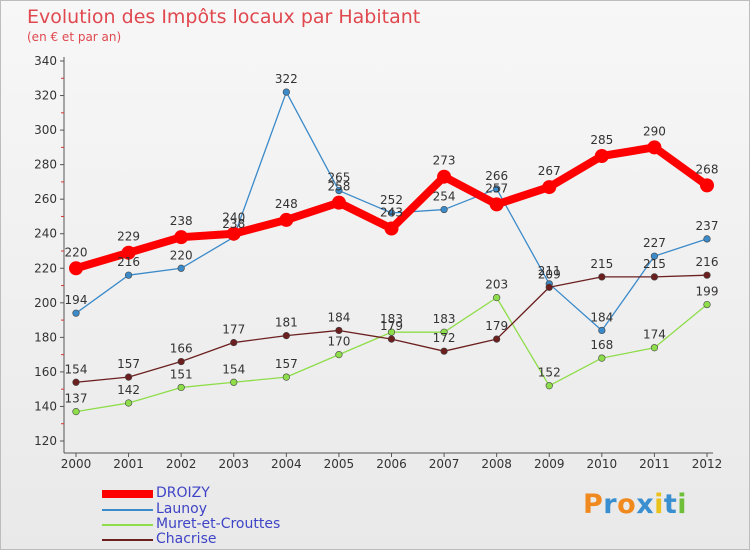  What do you see at coordinates (549, 274) in the screenshot?
I see `data-label: 209` at bounding box center [549, 274].